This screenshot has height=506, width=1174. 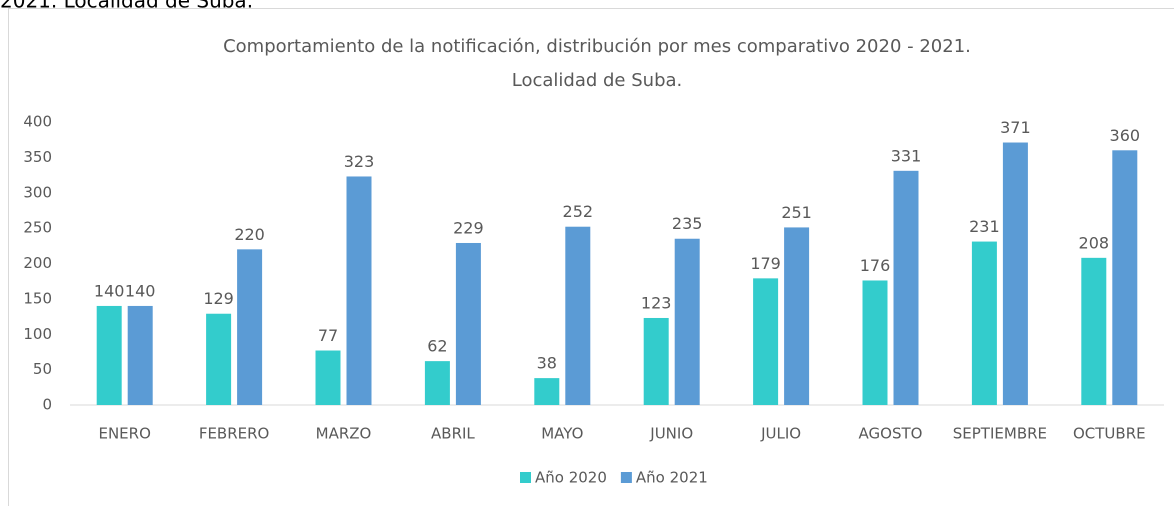 What do you see at coordinates (1015, 127) in the screenshot?
I see `data-label: 371` at bounding box center [1015, 127].